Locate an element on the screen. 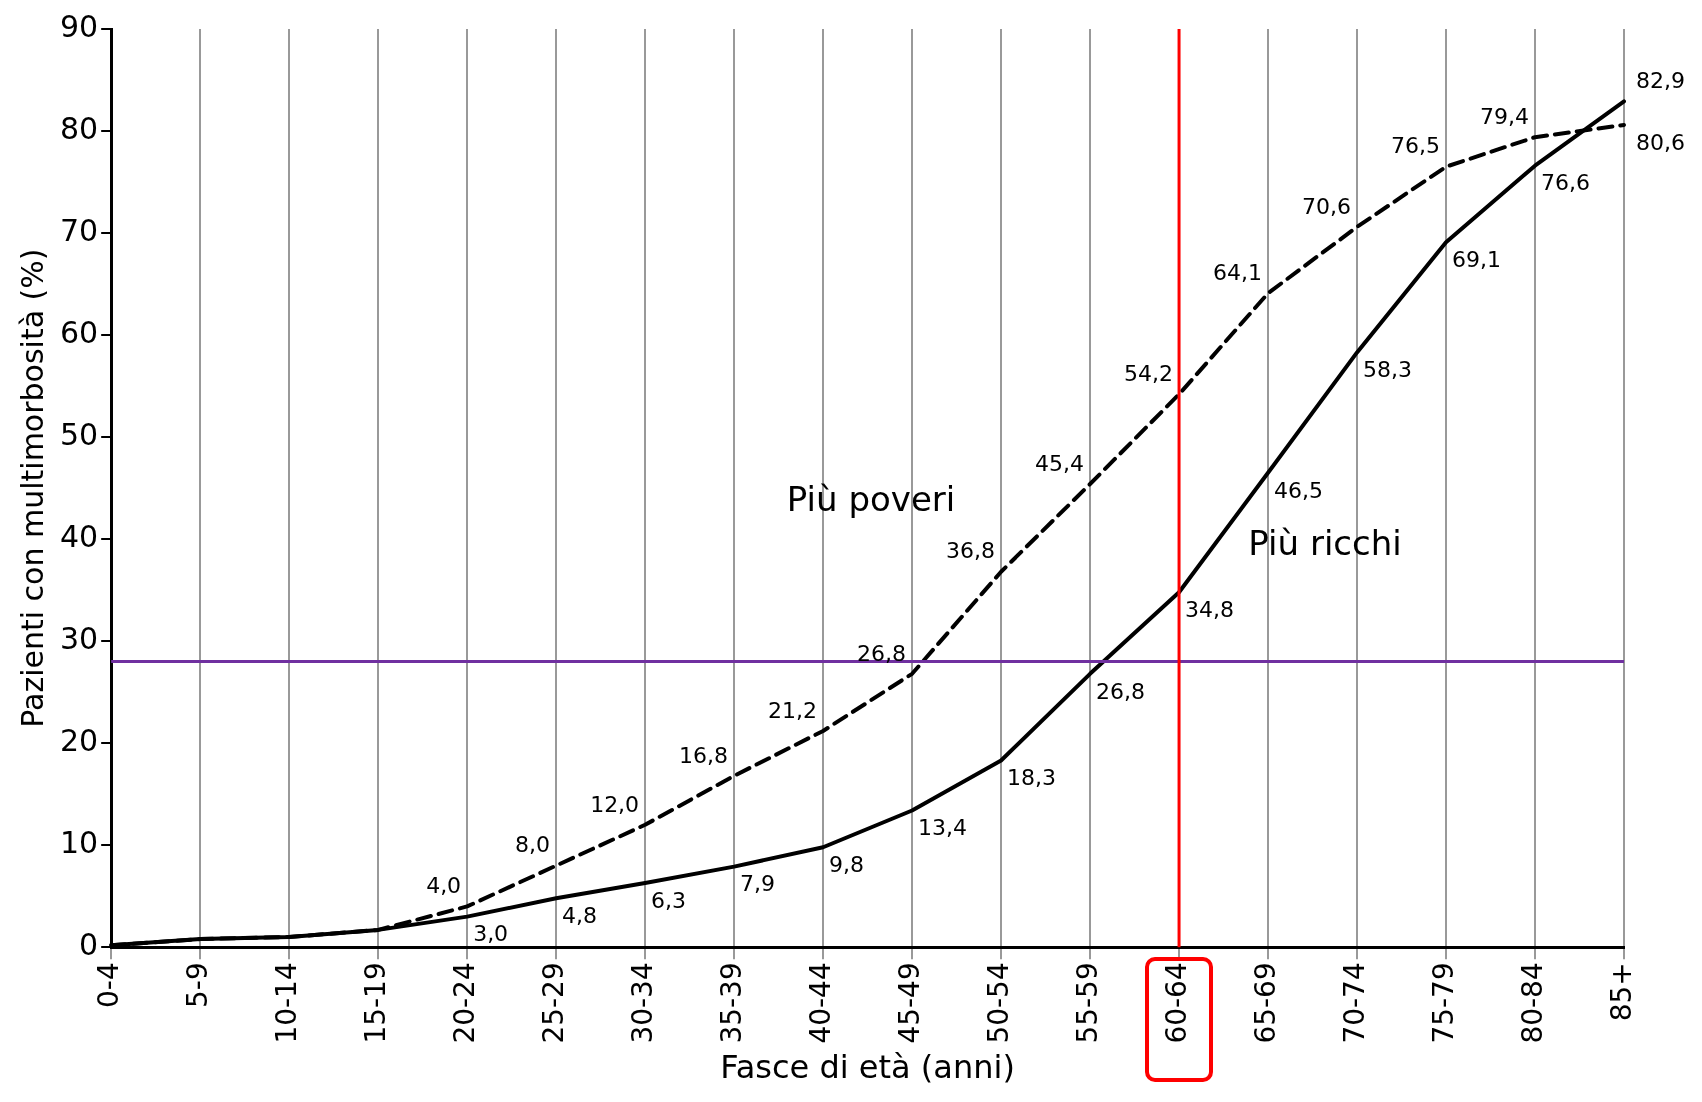 The height and width of the screenshot is (1102, 1702). x-tick-label: 10-14 is located at coordinates (287, 1003).